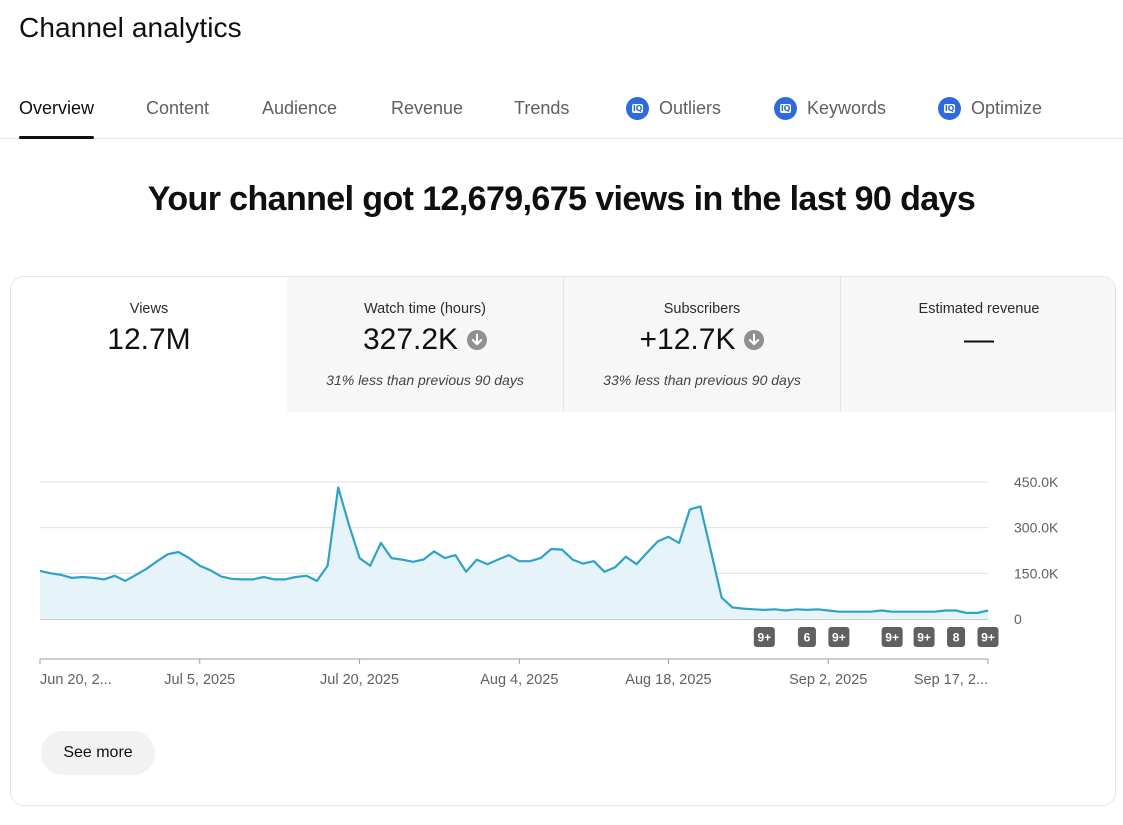 Image resolution: width=1123 pixels, height=825 pixels. Describe the element at coordinates (1036, 573) in the screenshot. I see `y-tick-label: 150.0K` at that location.